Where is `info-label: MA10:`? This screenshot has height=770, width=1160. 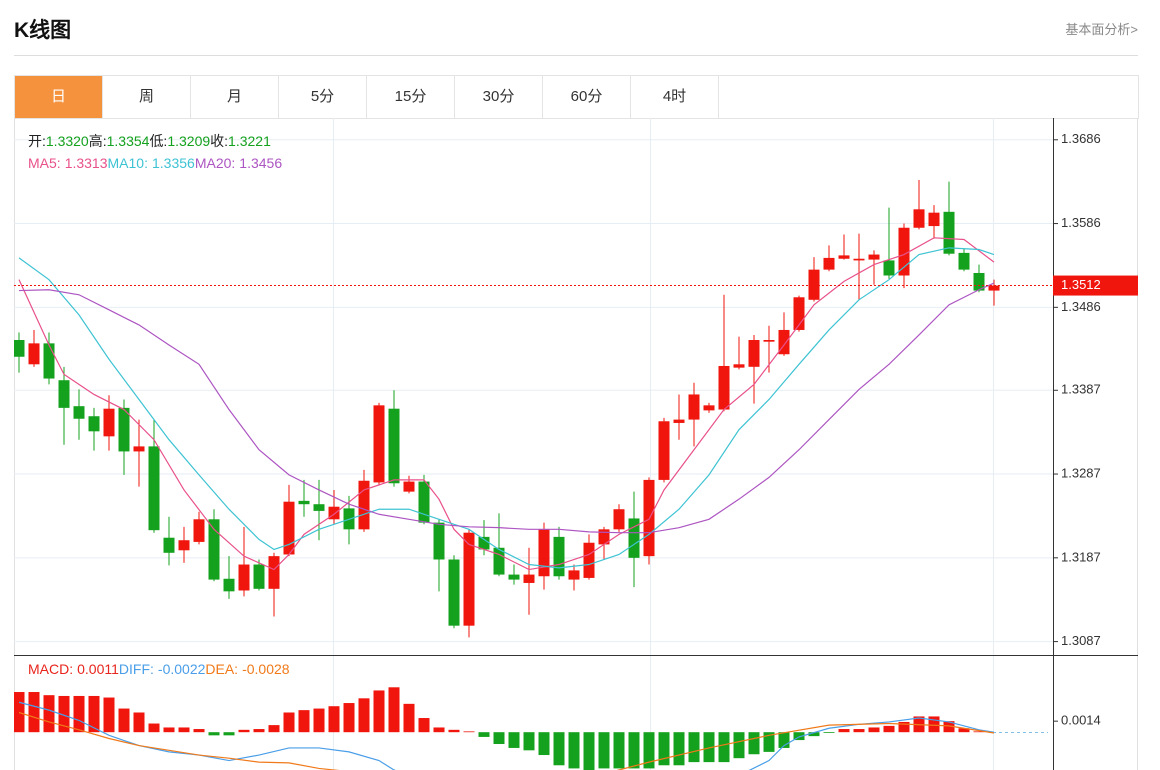 info-label: MA10: is located at coordinates (127, 163).